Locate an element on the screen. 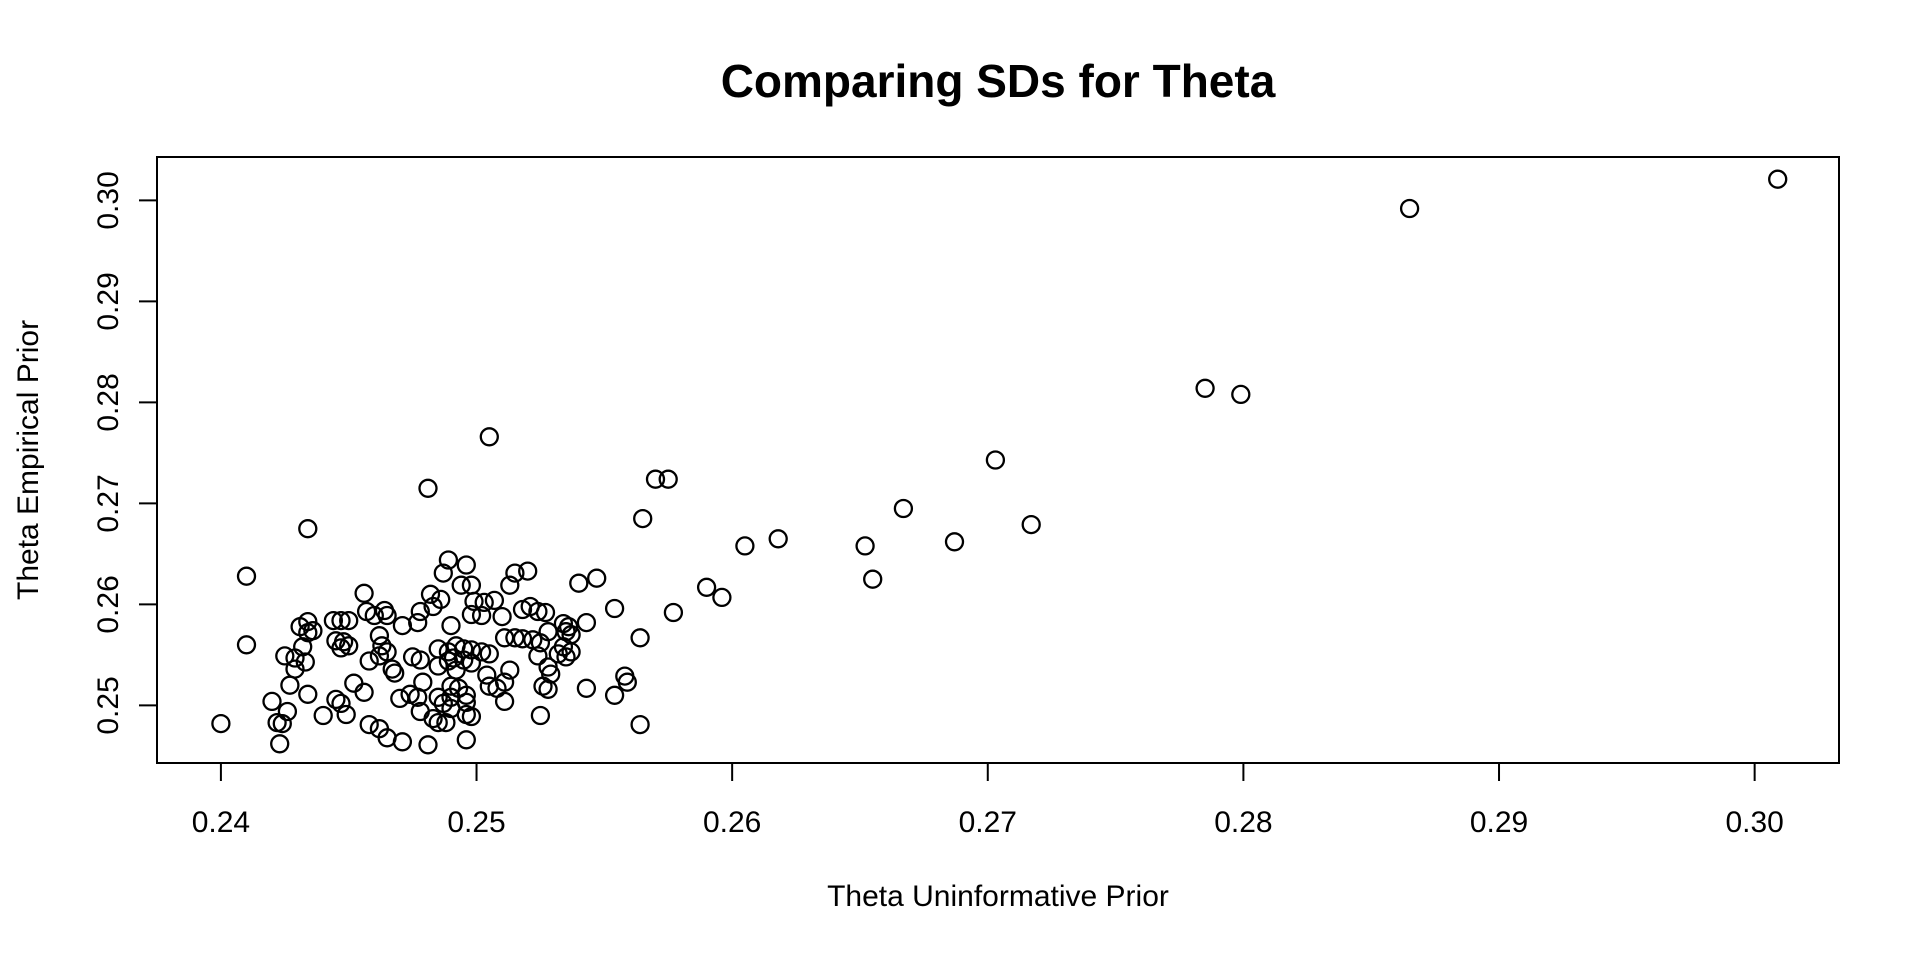 The height and width of the screenshot is (960, 1920). y-tick-label: 0.30 is located at coordinates (108, 200).